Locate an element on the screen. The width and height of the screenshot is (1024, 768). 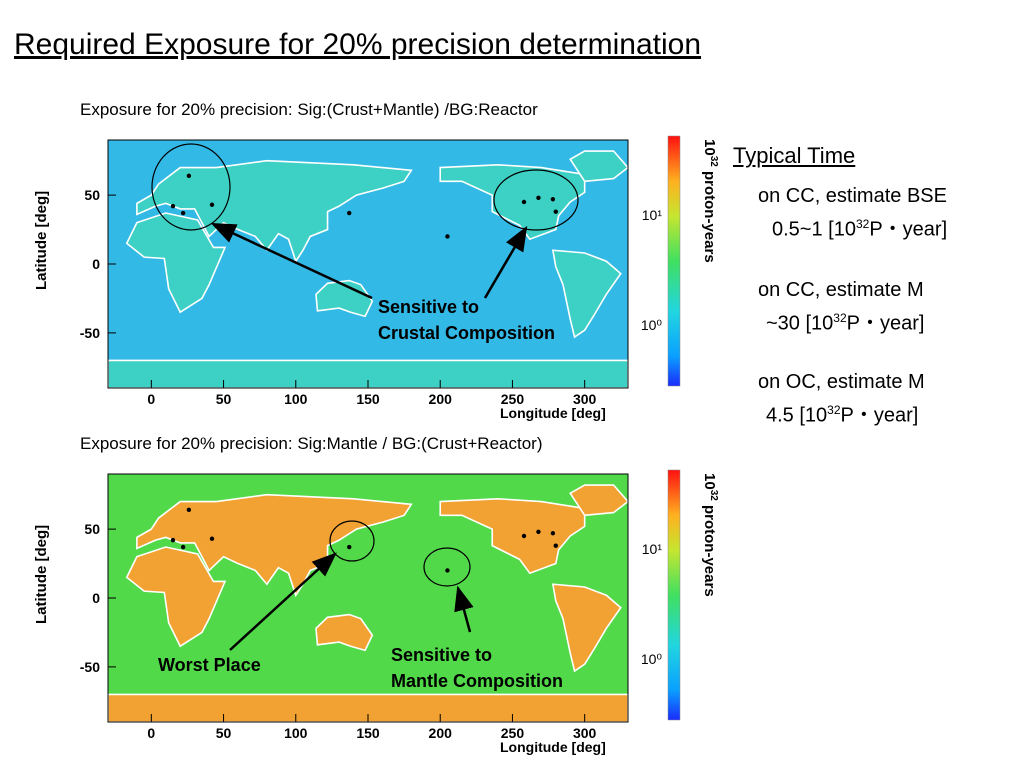
estimate-label: on CC, estimate M is located at coordinates (841, 290).